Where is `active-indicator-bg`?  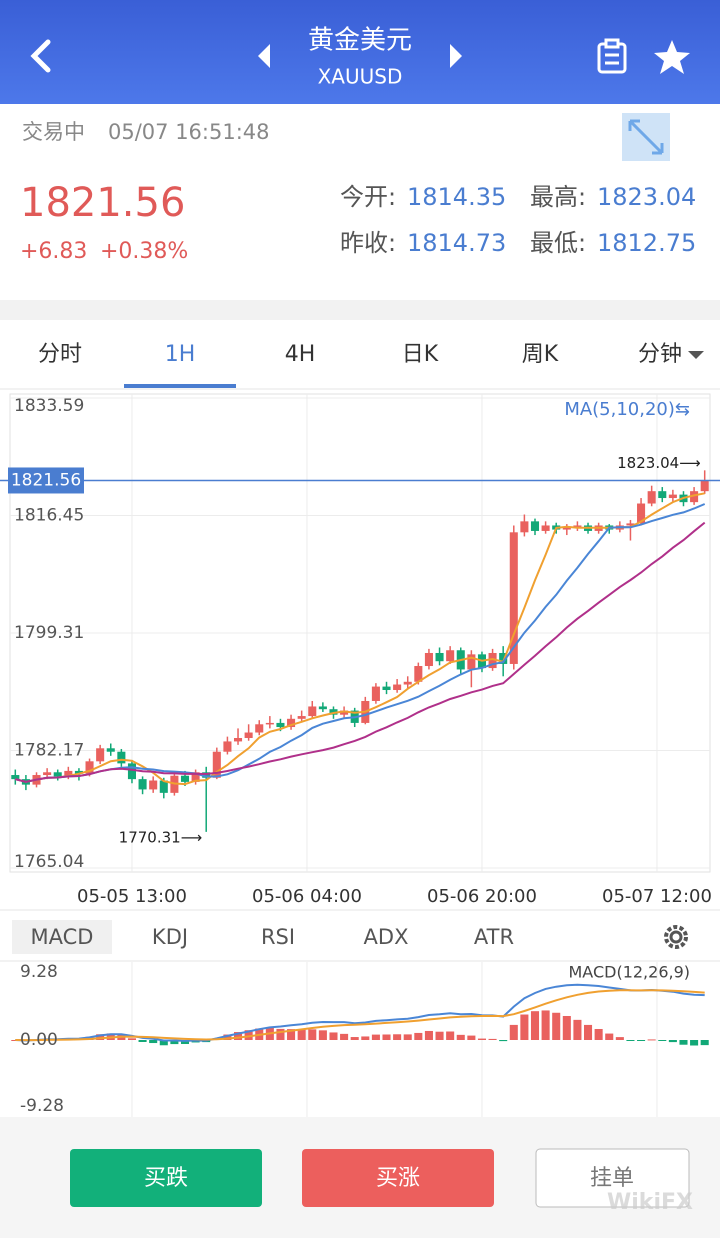
active-indicator-bg is located at coordinates (62, 937).